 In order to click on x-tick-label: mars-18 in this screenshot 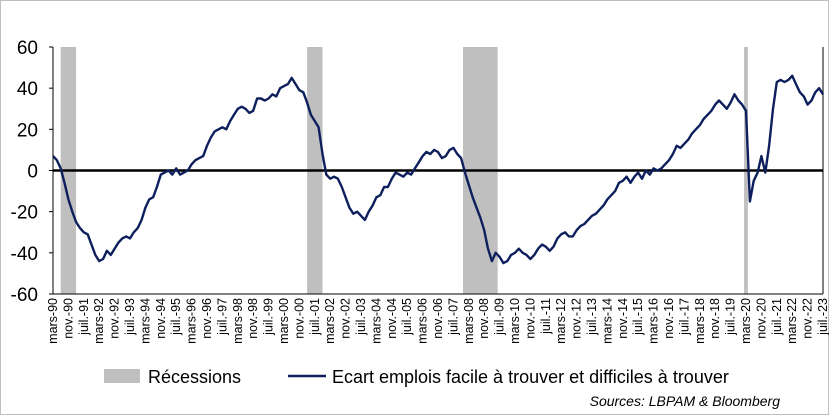, I will do `click(700, 321)`.